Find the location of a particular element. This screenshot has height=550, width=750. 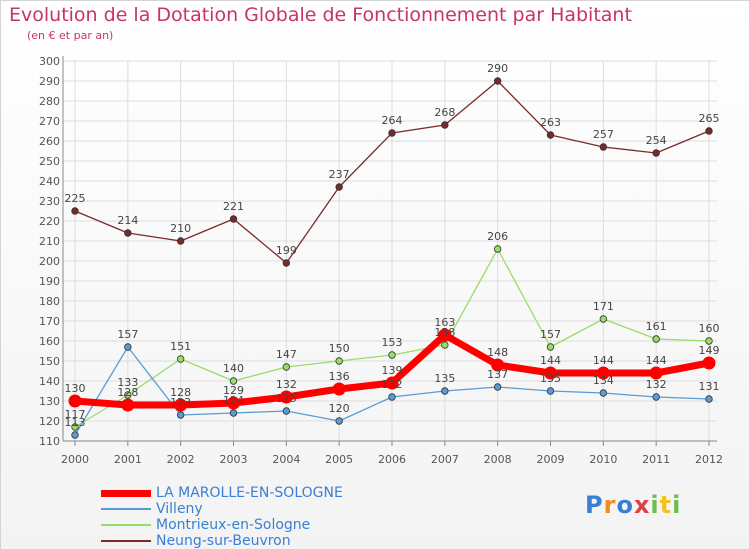

data-label: 157 is located at coordinates (127, 334).